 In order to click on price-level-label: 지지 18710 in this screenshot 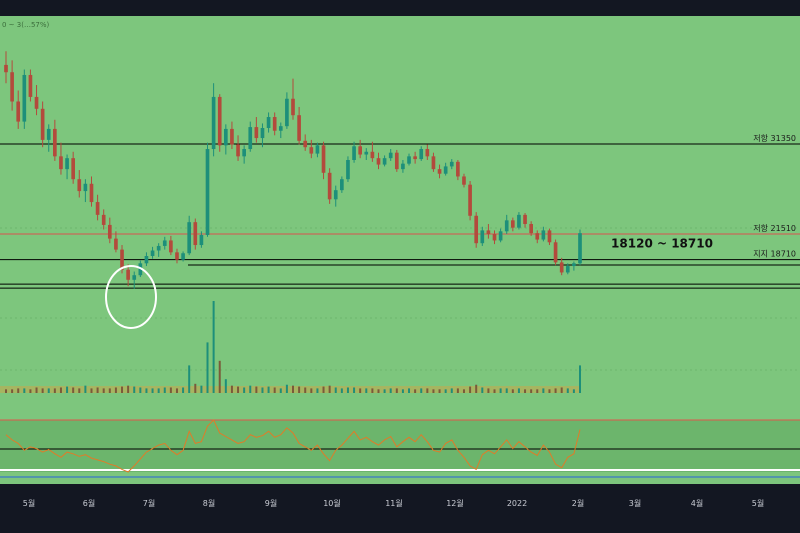, I will do `click(774, 254)`.